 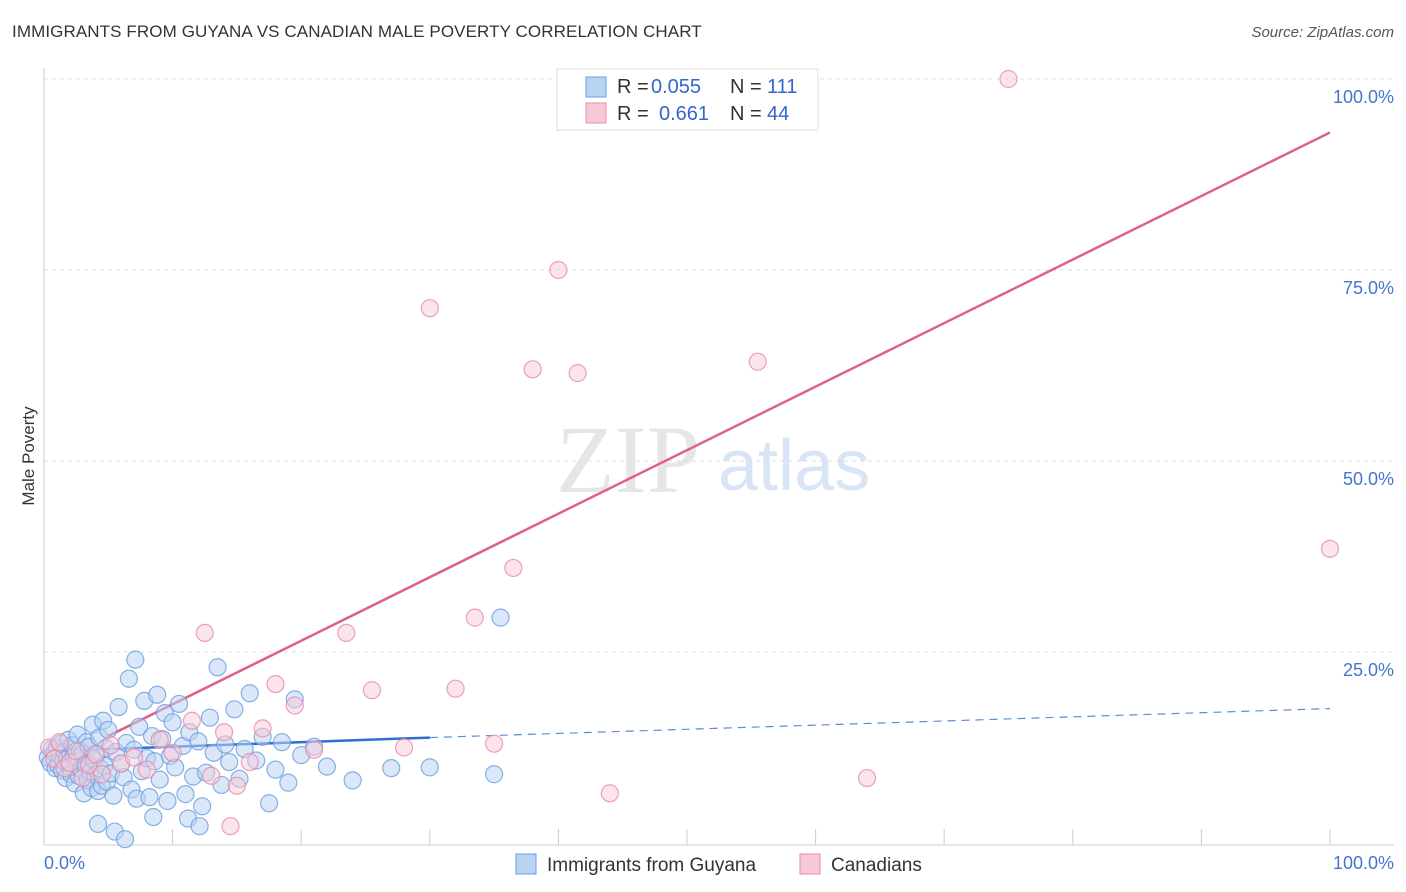 I want to click on legend-n-label-2: N =, so click(x=746, y=114).